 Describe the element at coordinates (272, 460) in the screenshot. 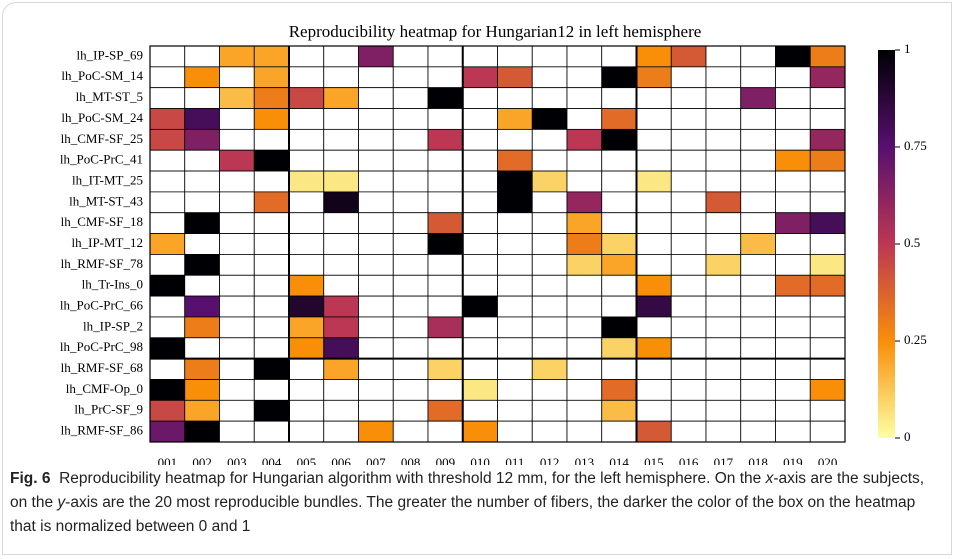

I see `x-tick-label: 004` at that location.